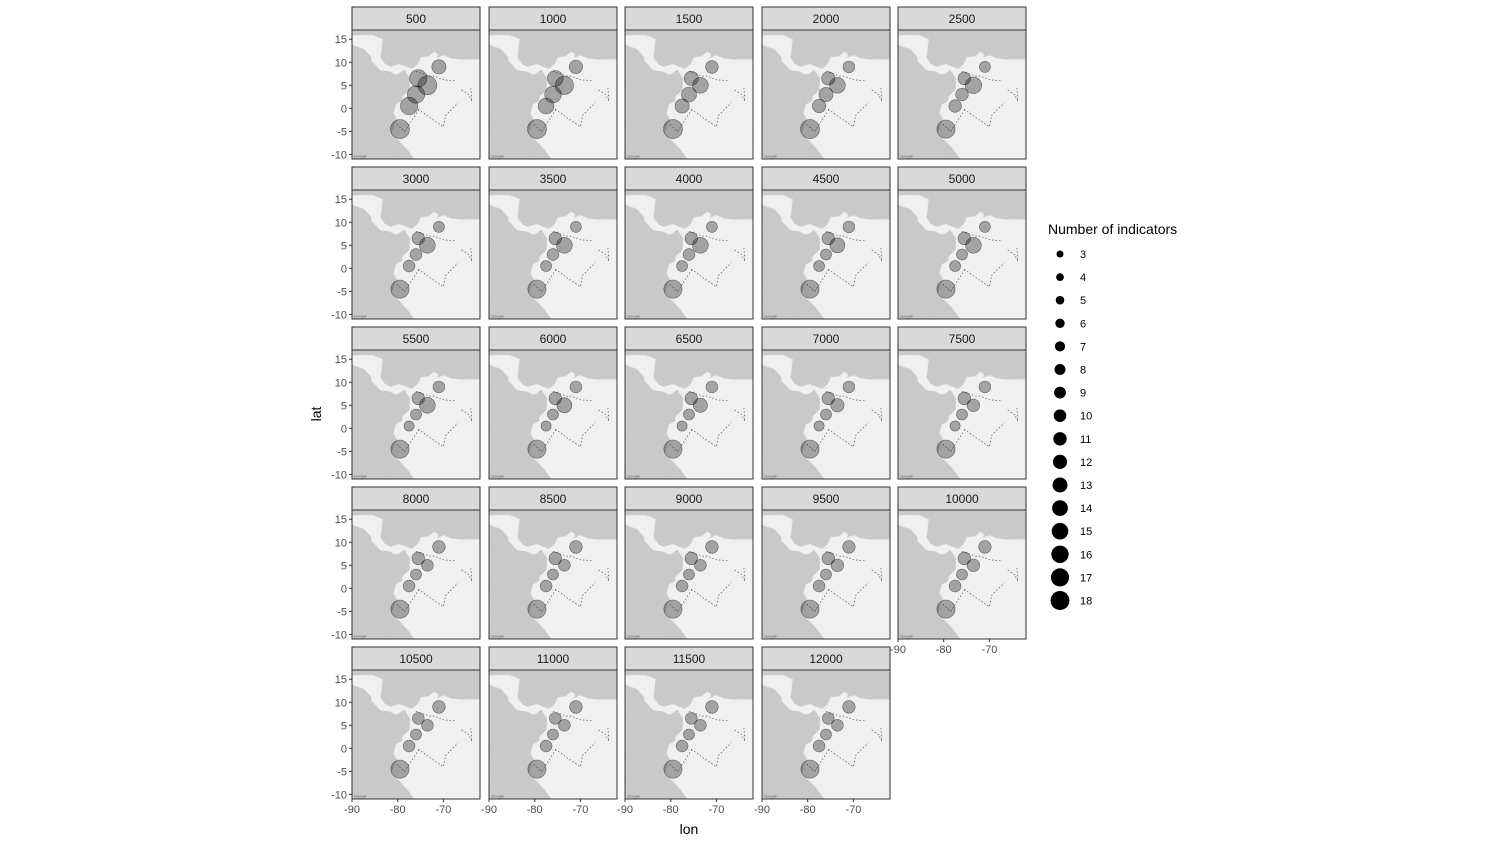  What do you see at coordinates (553, 723) in the screenshot?
I see `facet-panel: 11000 Google` at bounding box center [553, 723].